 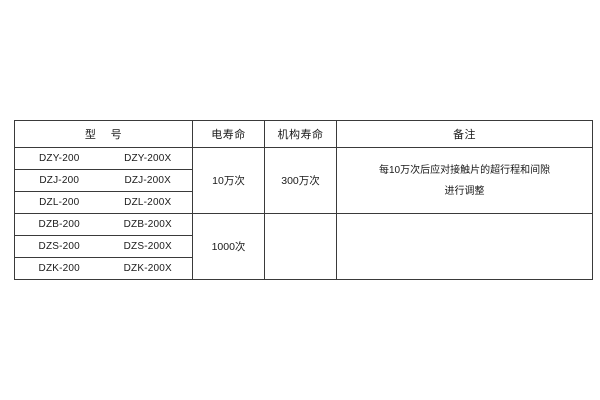 What do you see at coordinates (148, 246) in the screenshot?
I see `model-code-variant: DZS-200X` at bounding box center [148, 246].